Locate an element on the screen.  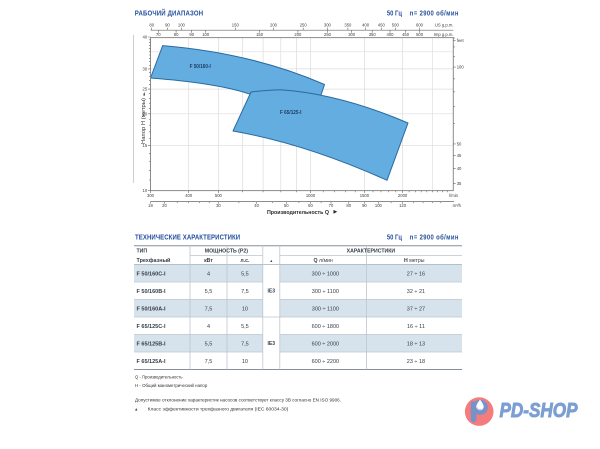
svg-text: F 50/160-I is located at coordinates (201, 67).